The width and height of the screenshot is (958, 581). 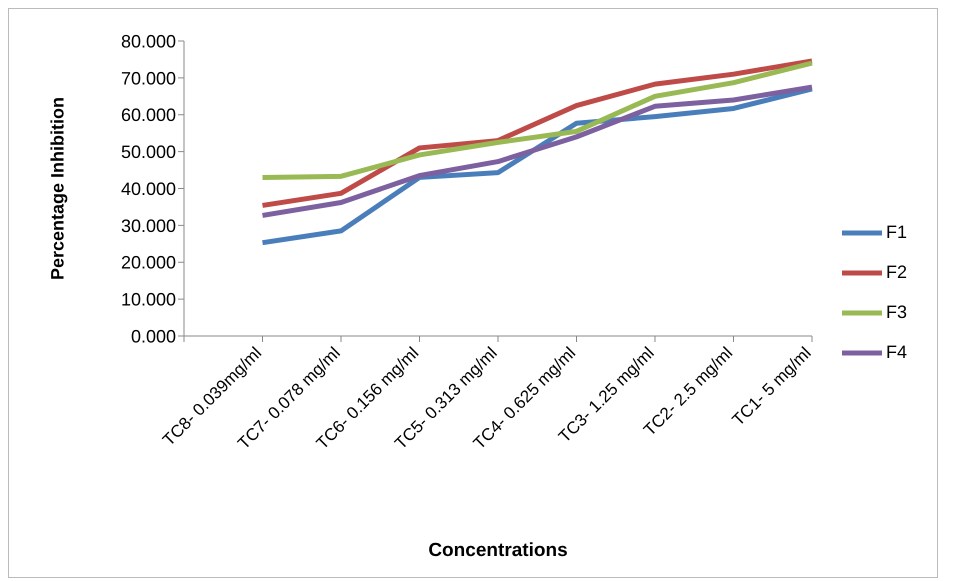 What do you see at coordinates (148, 226) in the screenshot?
I see `y-tick-label: 30.000` at bounding box center [148, 226].